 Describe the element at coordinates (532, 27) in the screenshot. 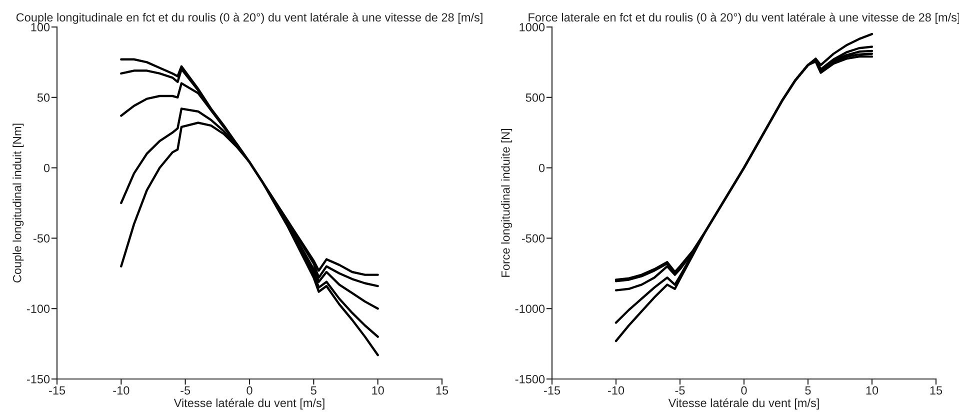

I see `y-tick-label: 1000` at that location.